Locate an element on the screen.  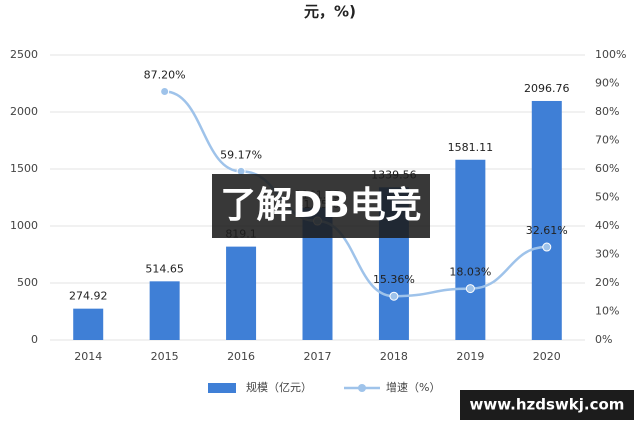
x-tick-label: 2019 is located at coordinates (470, 356).